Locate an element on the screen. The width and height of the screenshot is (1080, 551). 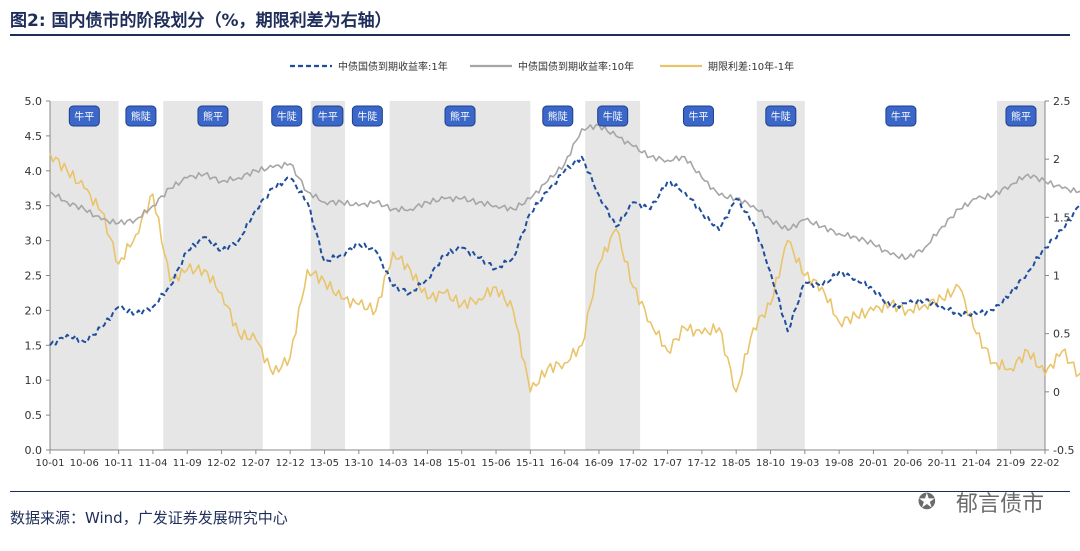
x-tick-label: 10-01 is located at coordinates (49, 463).